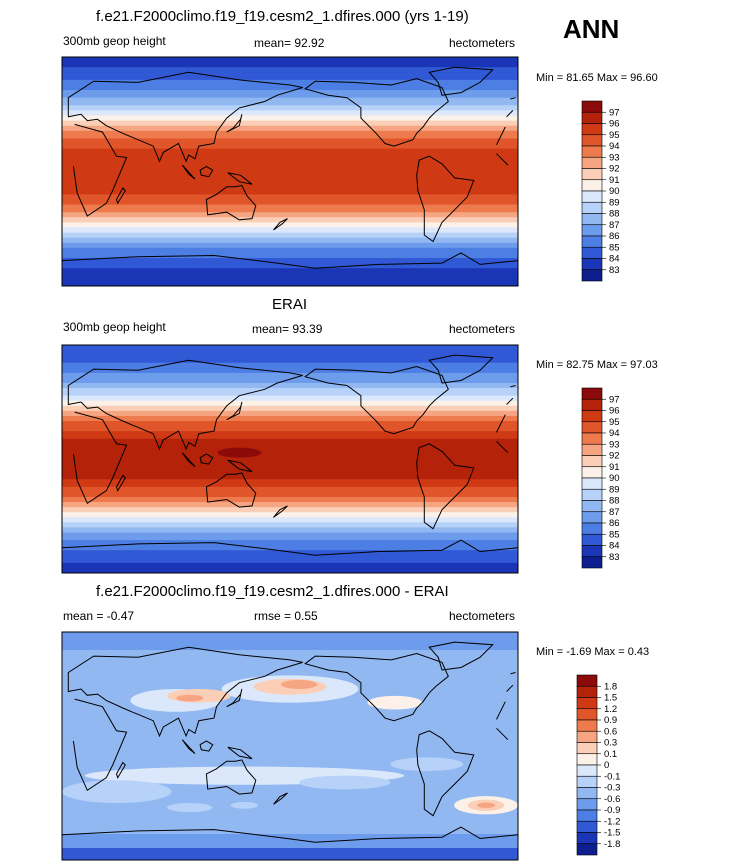 Image resolution: width=732 pixels, height=865 pixels. What do you see at coordinates (614, 180) in the screenshot?
I see `colorbar-tick-label: 91` at bounding box center [614, 180].